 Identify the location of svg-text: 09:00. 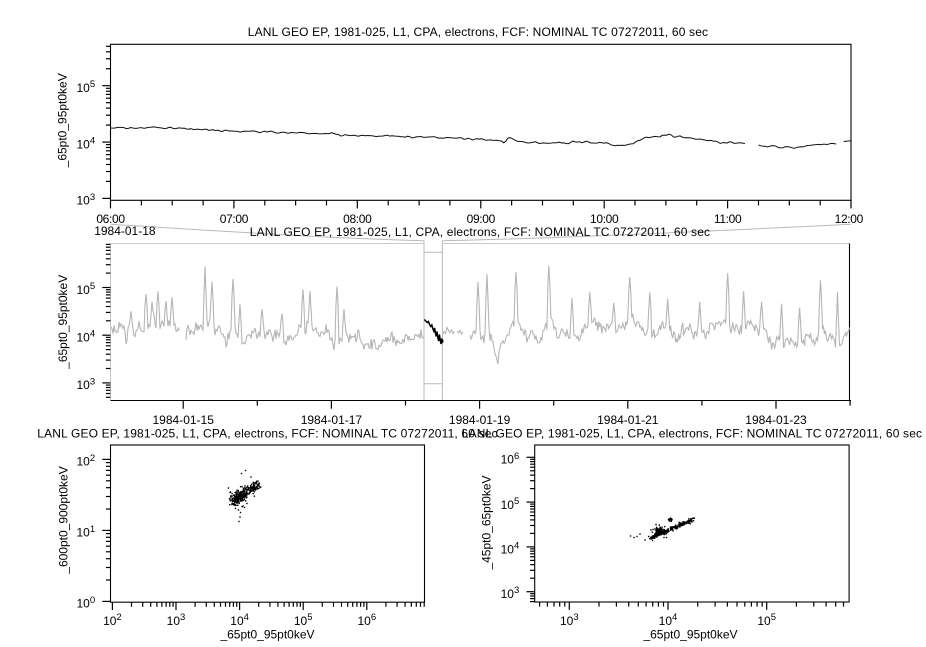
(481, 219).